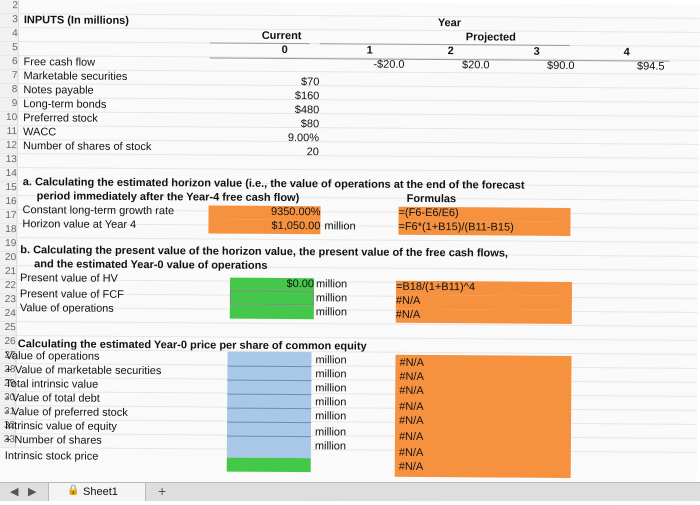  What do you see at coordinates (268, 465) in the screenshot?
I see `stock-price-value-cell` at bounding box center [268, 465].